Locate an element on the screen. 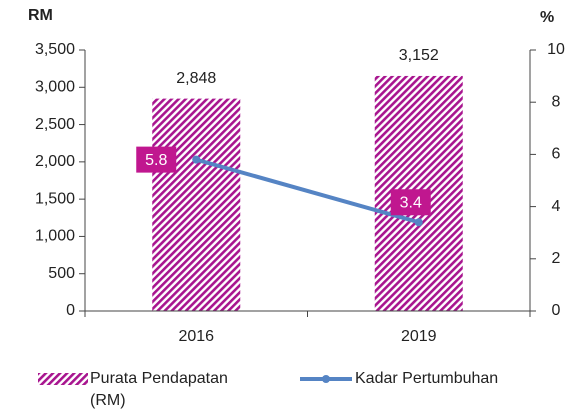  legend-label: Purata Pendapatan (RM) is located at coordinates (159, 389).